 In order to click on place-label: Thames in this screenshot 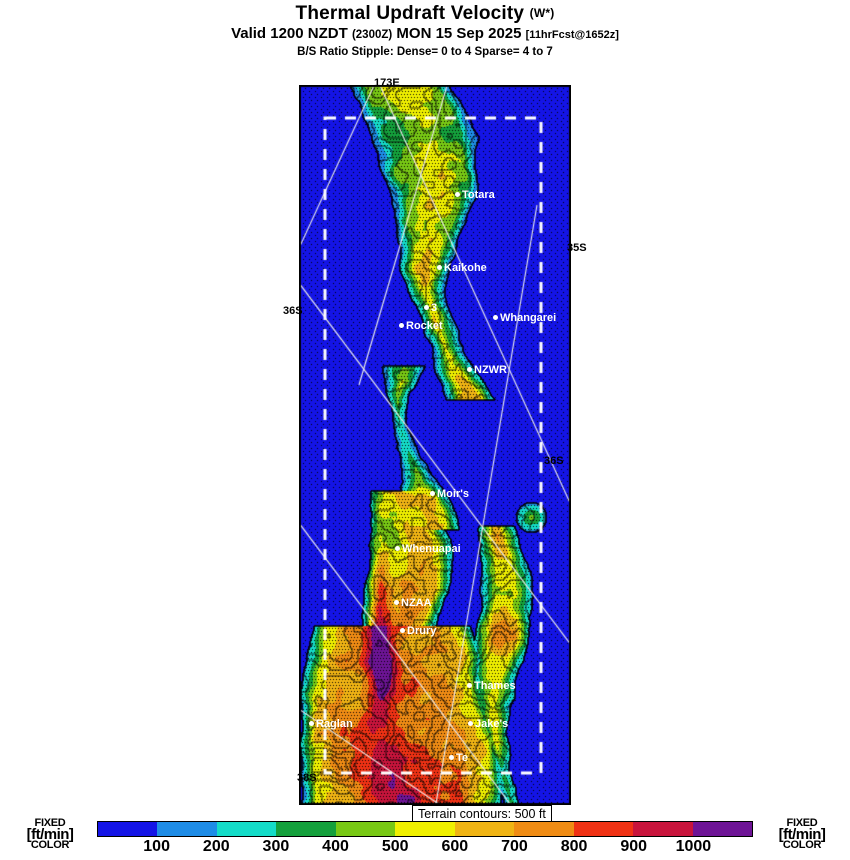, I will do `click(495, 686)`.